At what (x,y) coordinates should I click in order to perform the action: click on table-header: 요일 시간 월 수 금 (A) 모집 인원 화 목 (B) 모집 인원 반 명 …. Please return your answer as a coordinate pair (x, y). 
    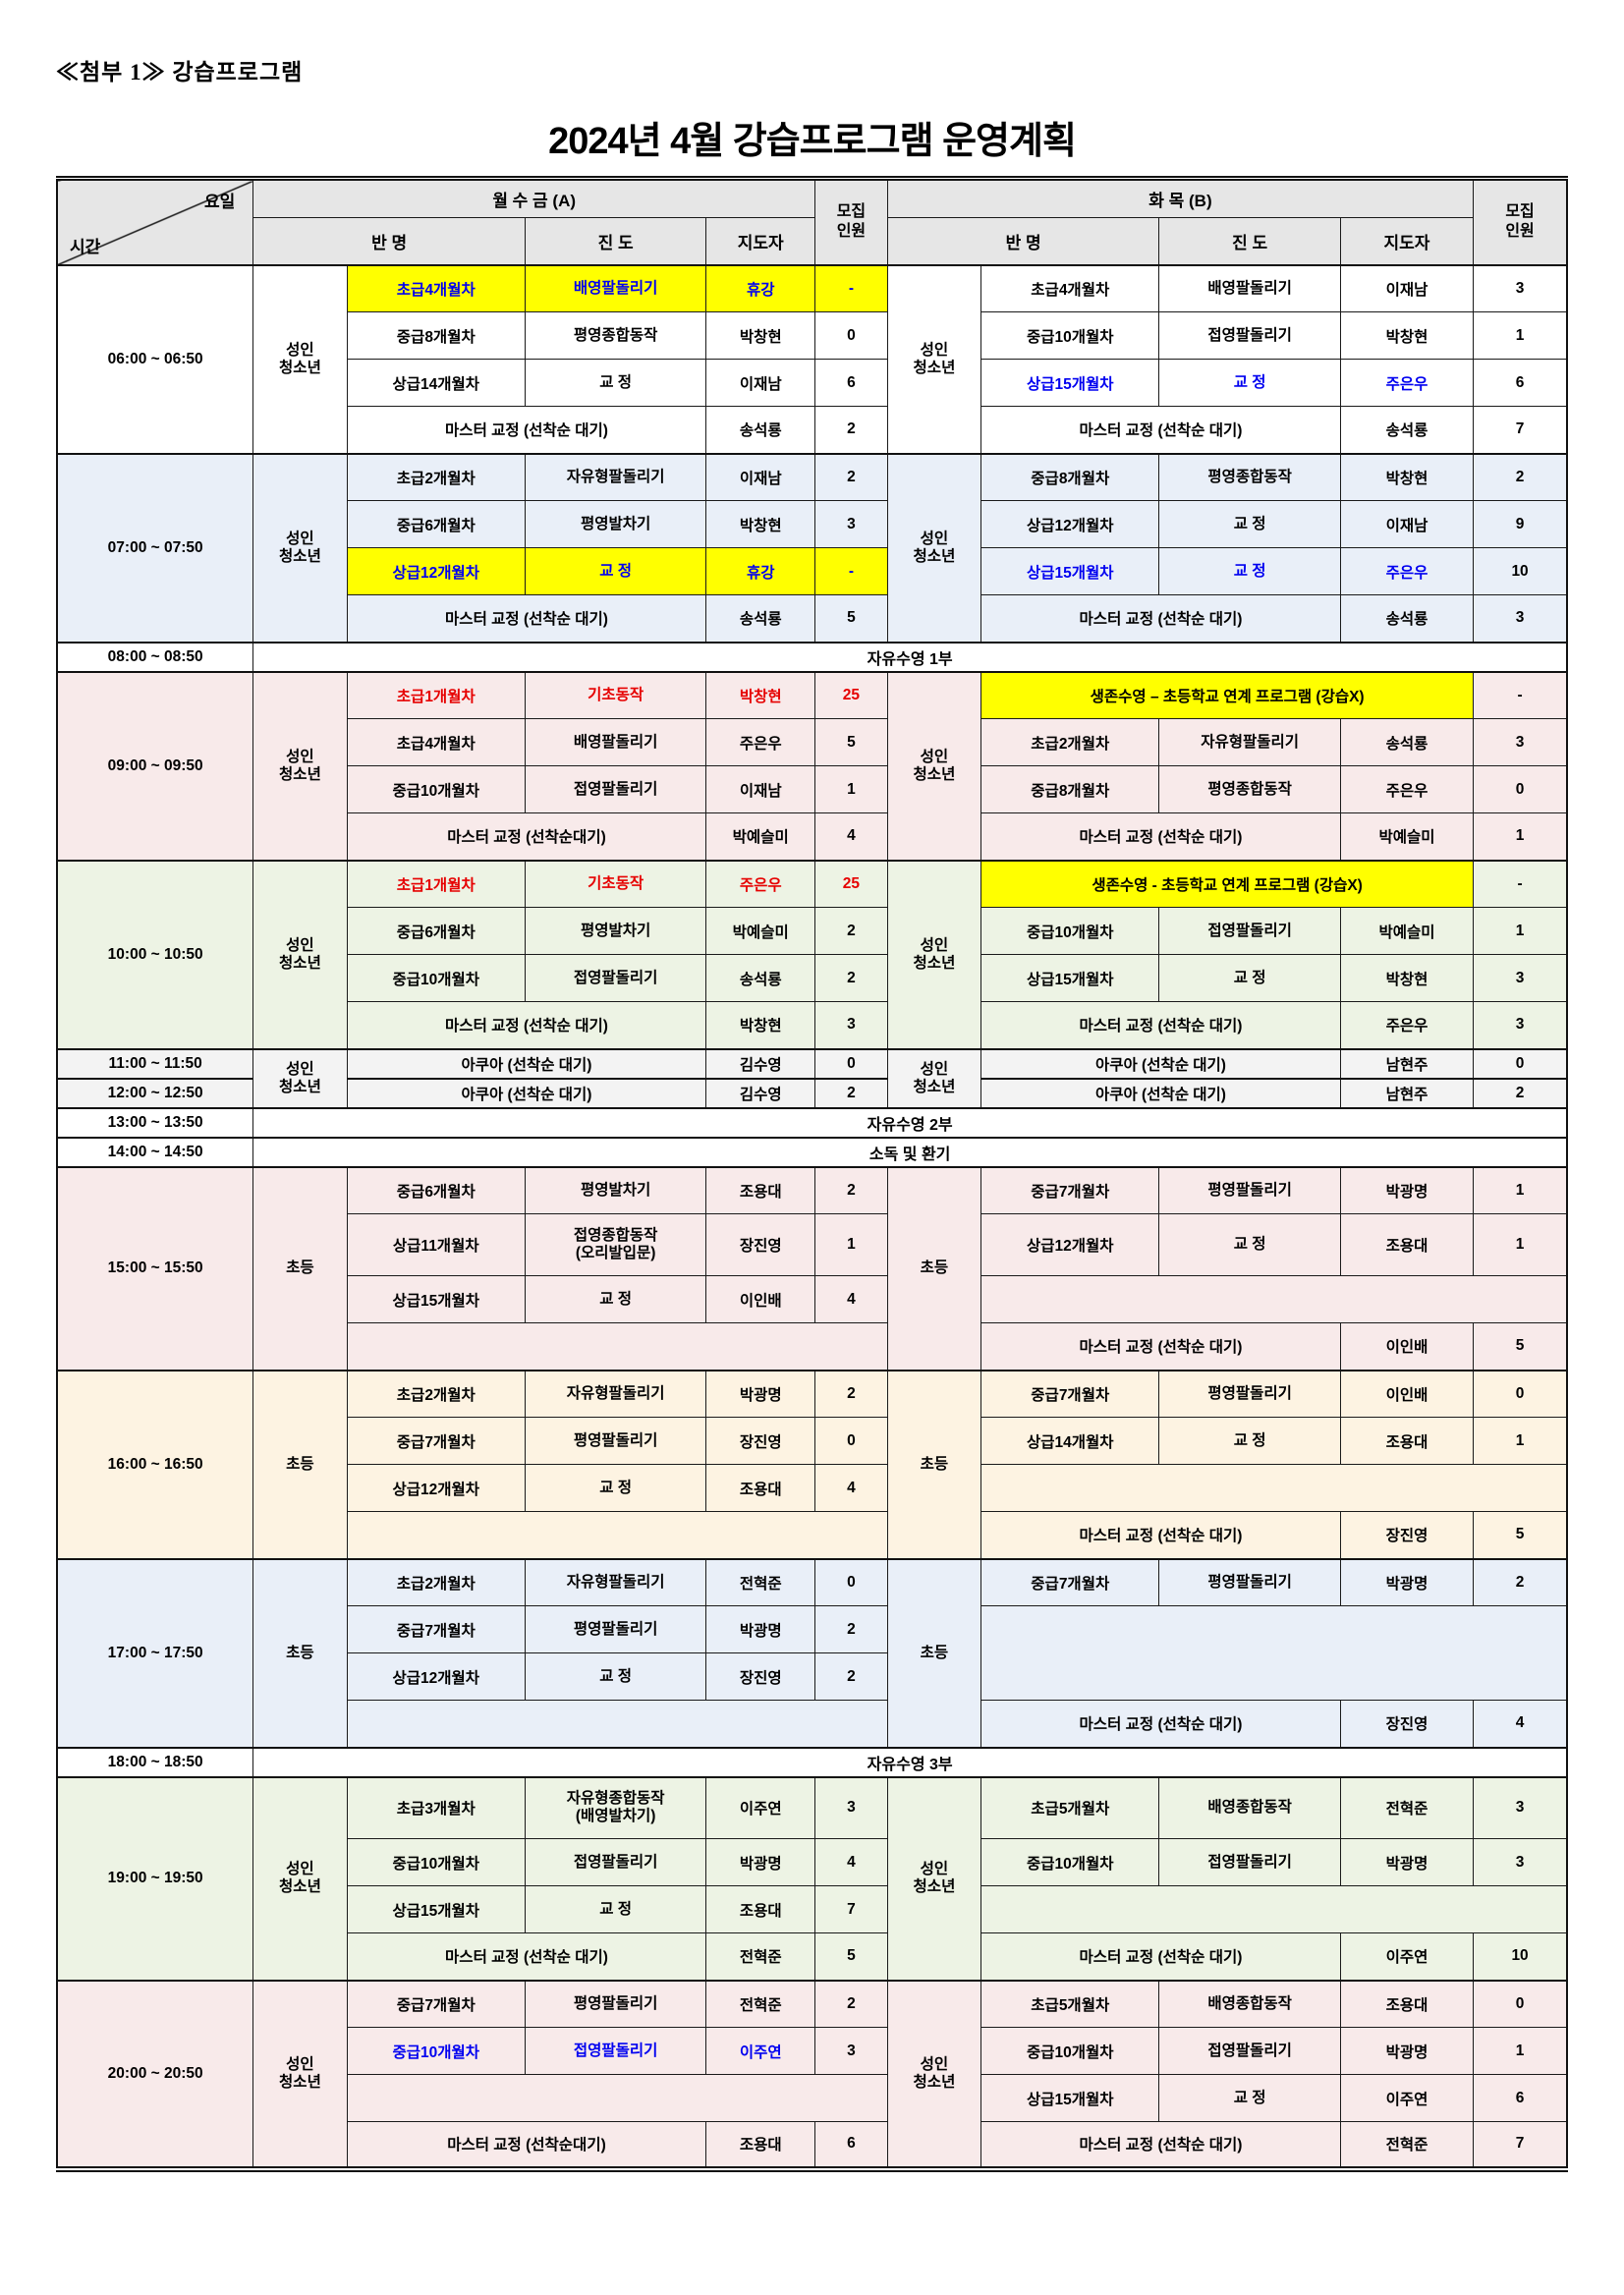
    Looking at the image, I should click on (812, 222).